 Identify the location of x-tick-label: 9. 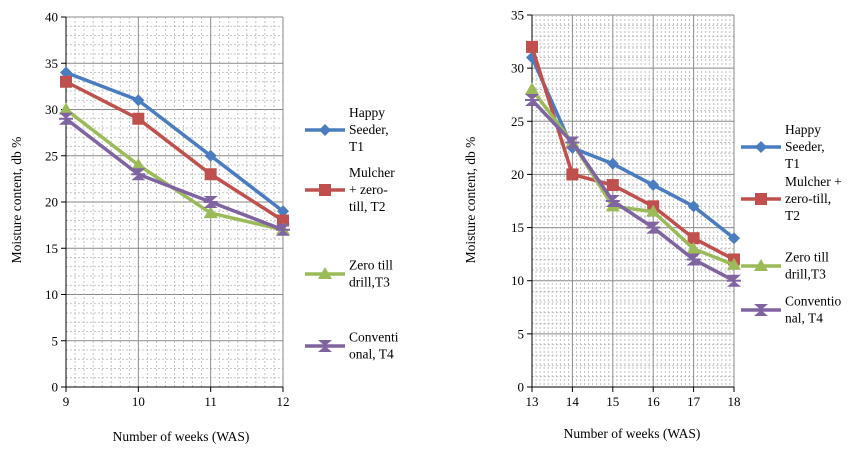
(66, 401).